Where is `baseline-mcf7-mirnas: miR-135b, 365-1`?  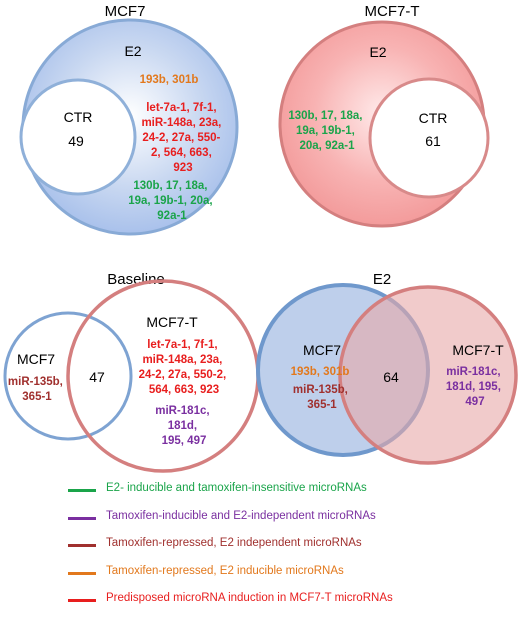
baseline-mcf7-mirnas: miR-135b, 365-1 is located at coordinates (37, 389).